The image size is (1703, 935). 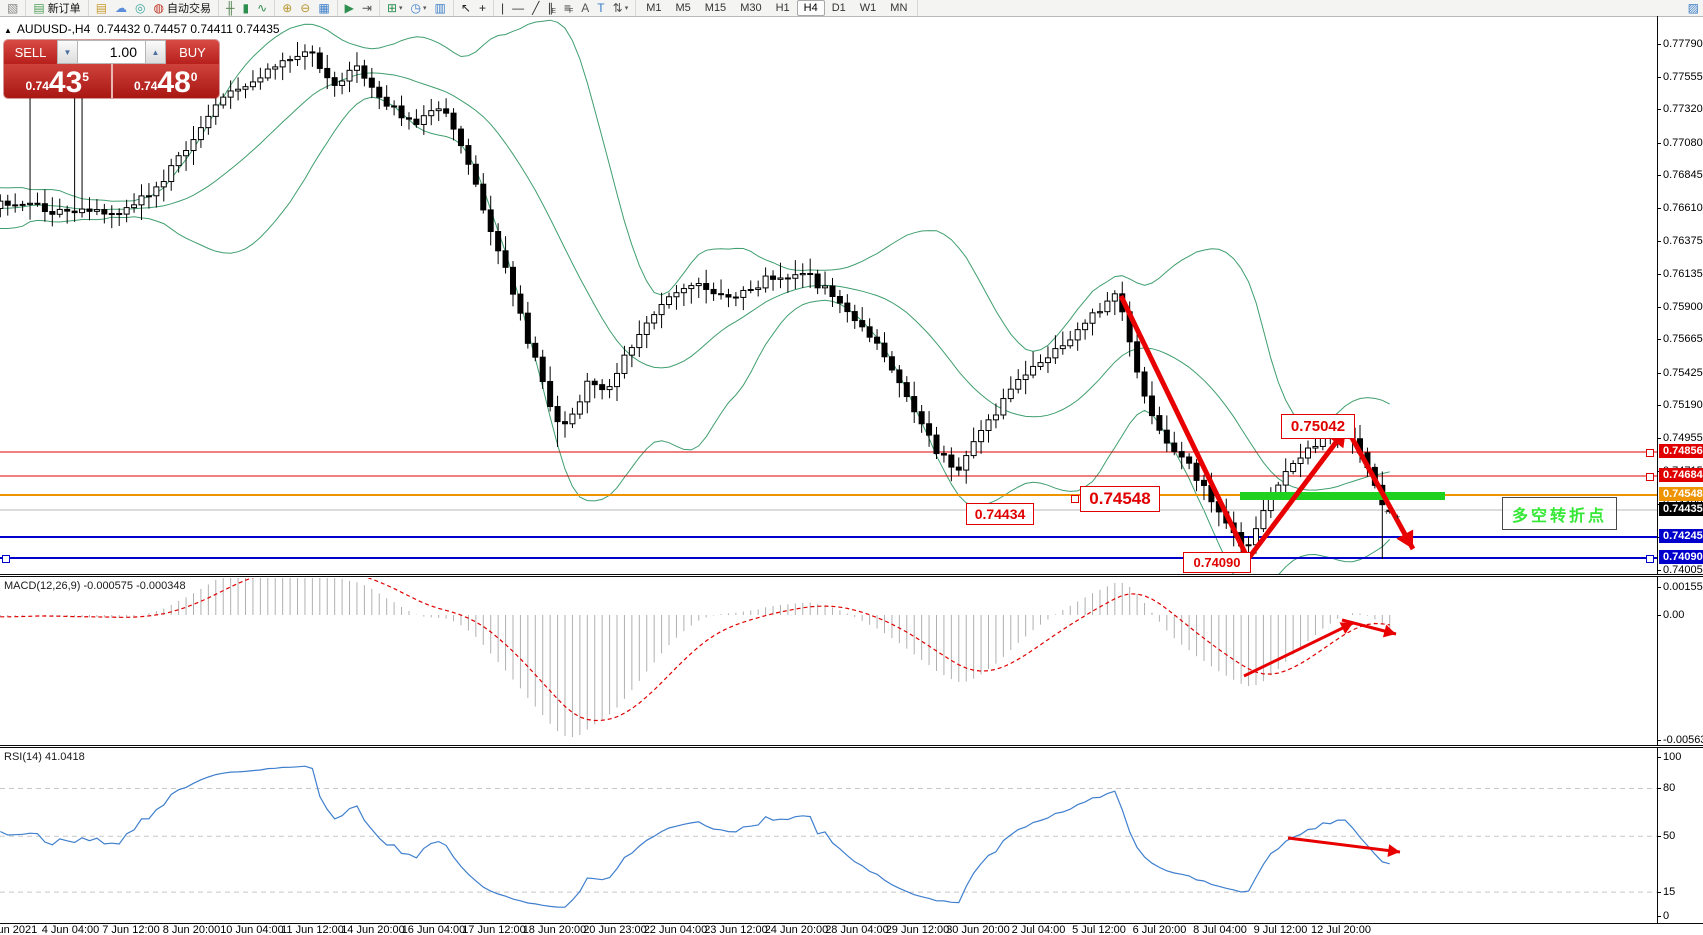 What do you see at coordinates (287, 8) in the screenshot?
I see `zoom-in-icon: ⊕` at bounding box center [287, 8].